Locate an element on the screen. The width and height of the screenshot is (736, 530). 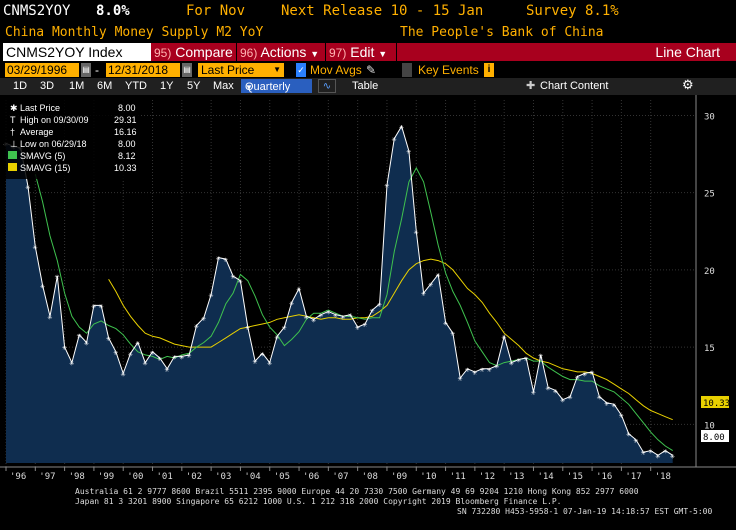
y-tick-label: 10 is located at coordinates (709, 426).